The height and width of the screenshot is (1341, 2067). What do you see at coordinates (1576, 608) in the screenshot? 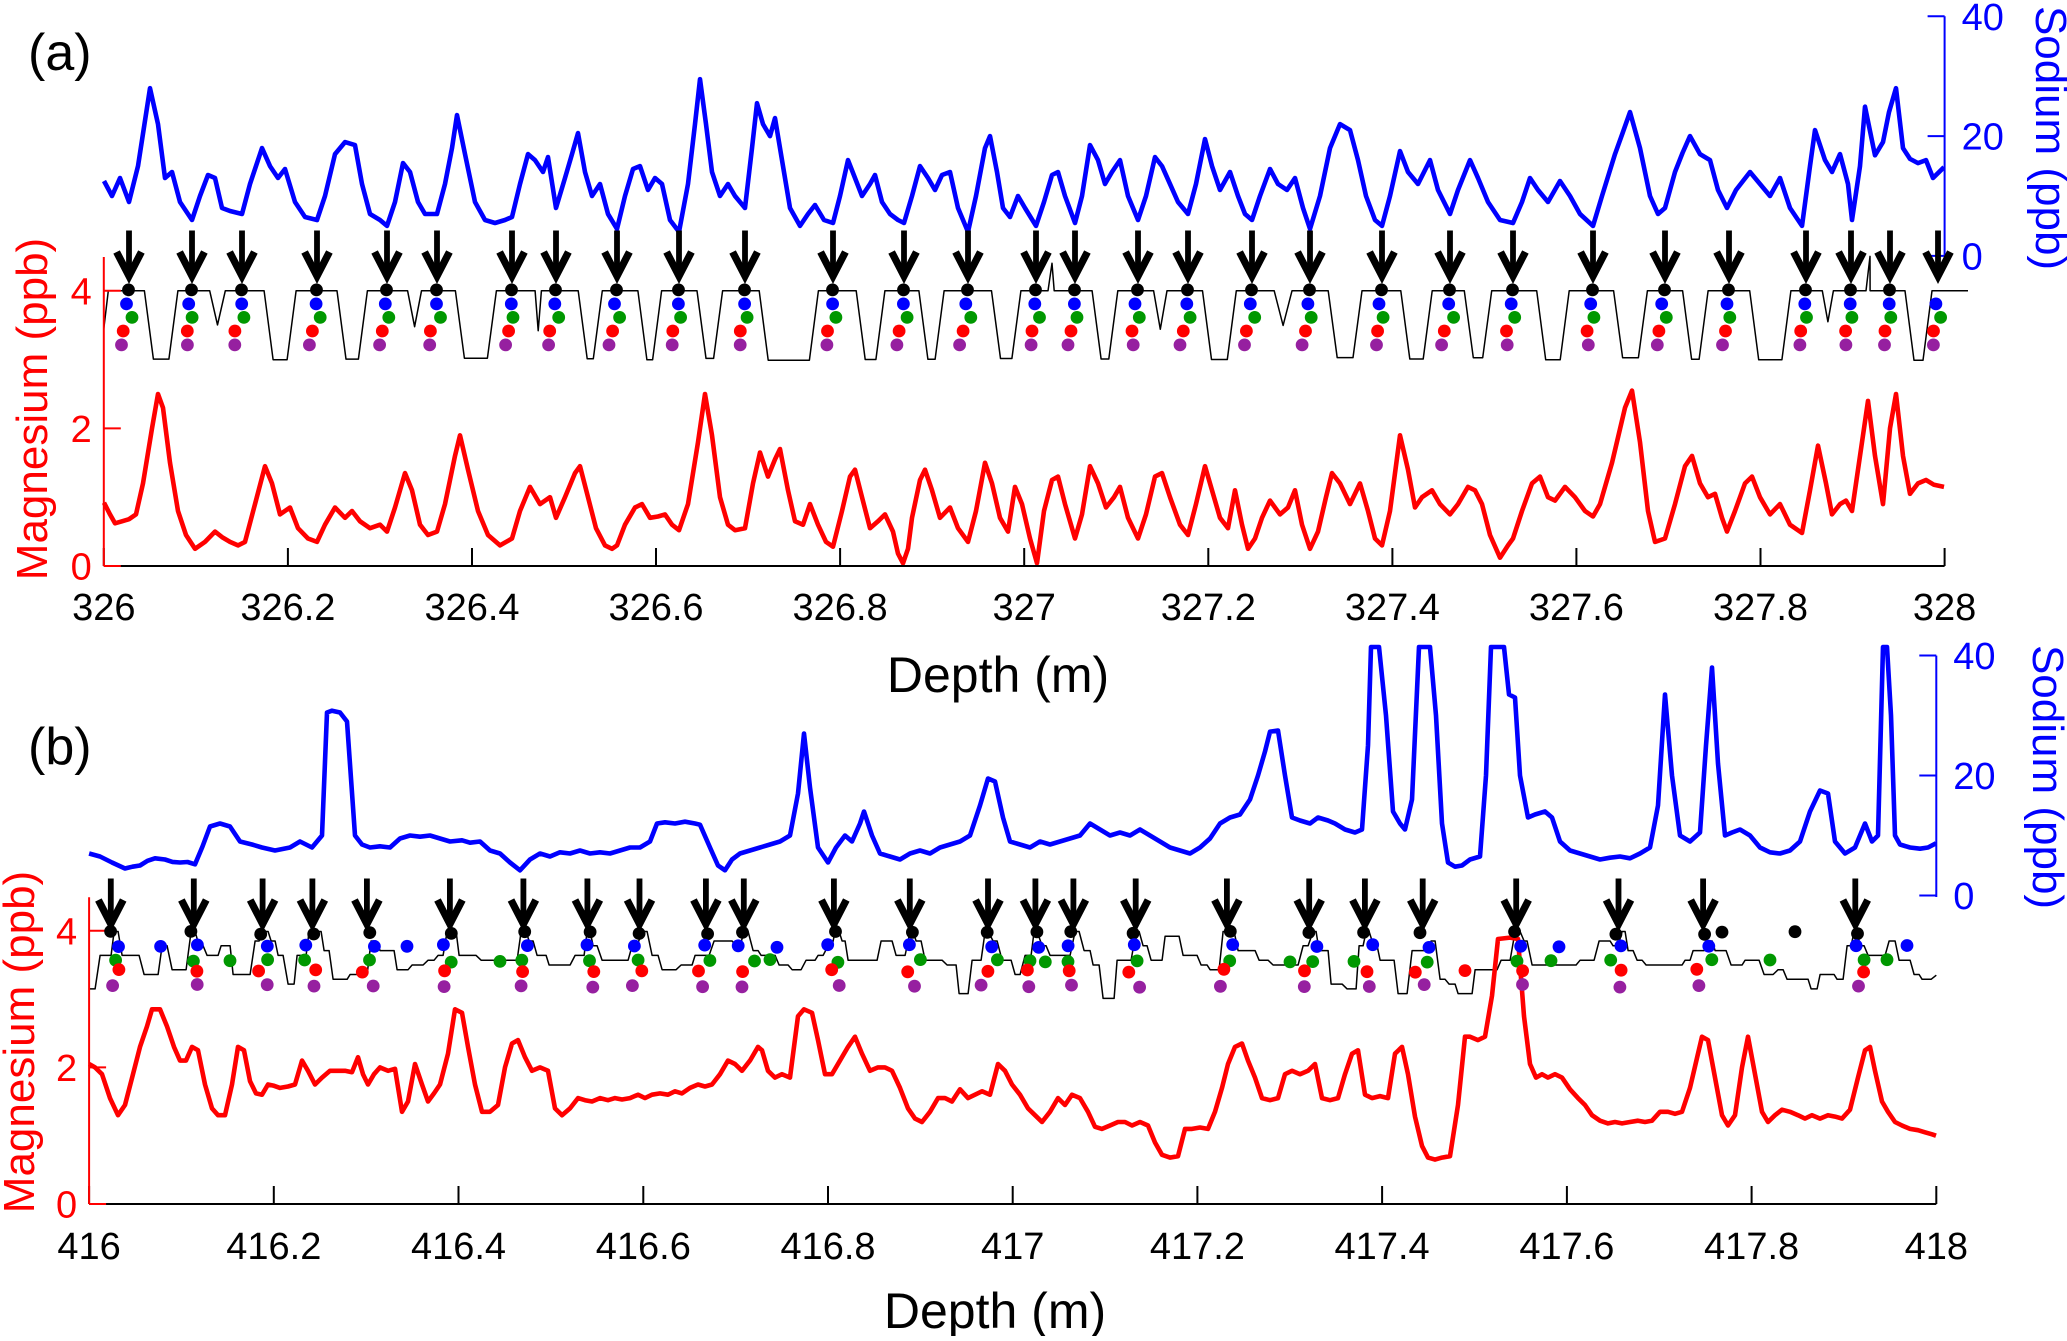
I see `svg-text: 327.6` at bounding box center [1576, 608].